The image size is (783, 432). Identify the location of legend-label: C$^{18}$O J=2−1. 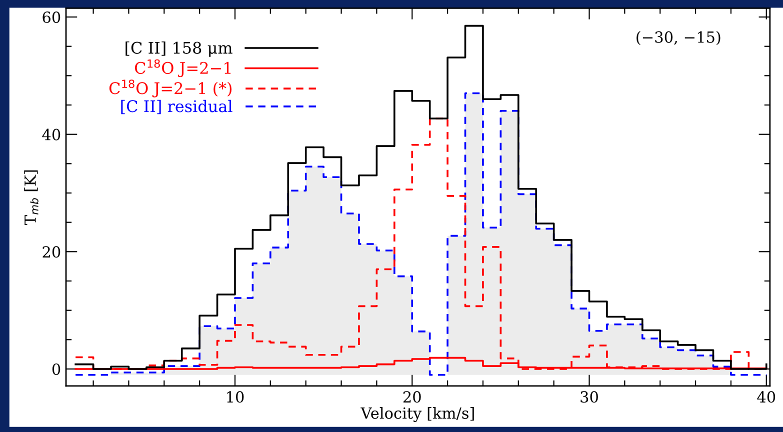
(182, 68).